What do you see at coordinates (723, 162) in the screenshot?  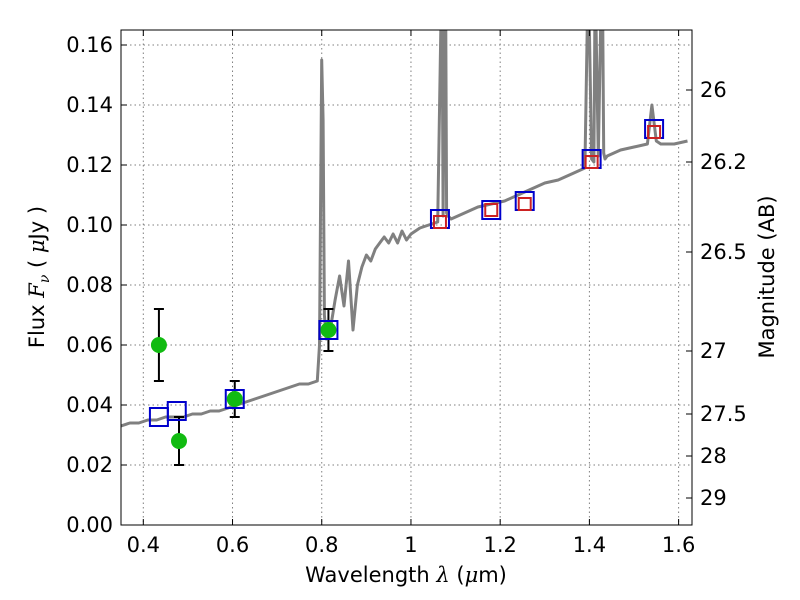 I see `y2-tick-label: 26.2` at bounding box center [723, 162].